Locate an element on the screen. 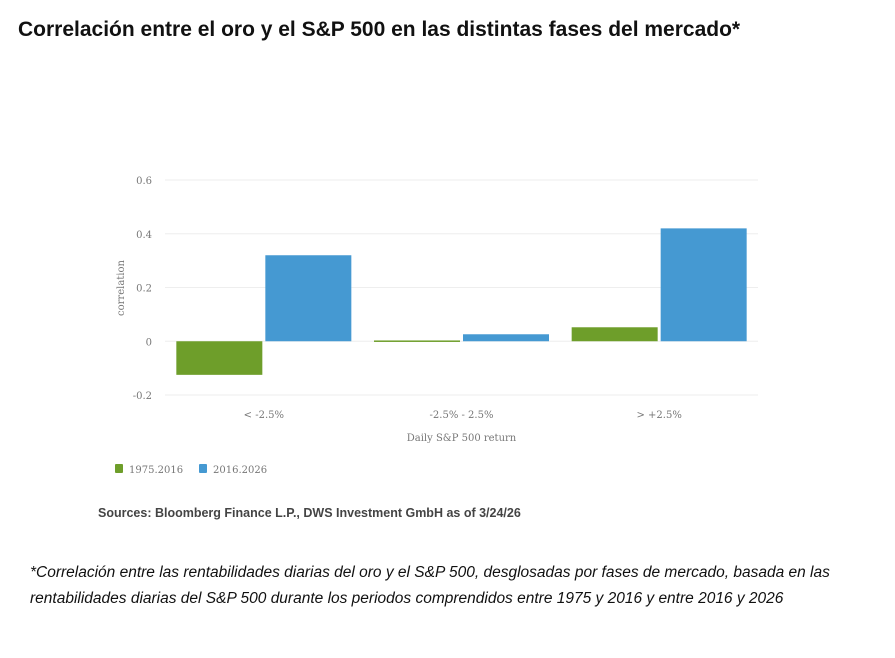  x-axis-label: Daily S&P 500 return is located at coordinates (462, 438).